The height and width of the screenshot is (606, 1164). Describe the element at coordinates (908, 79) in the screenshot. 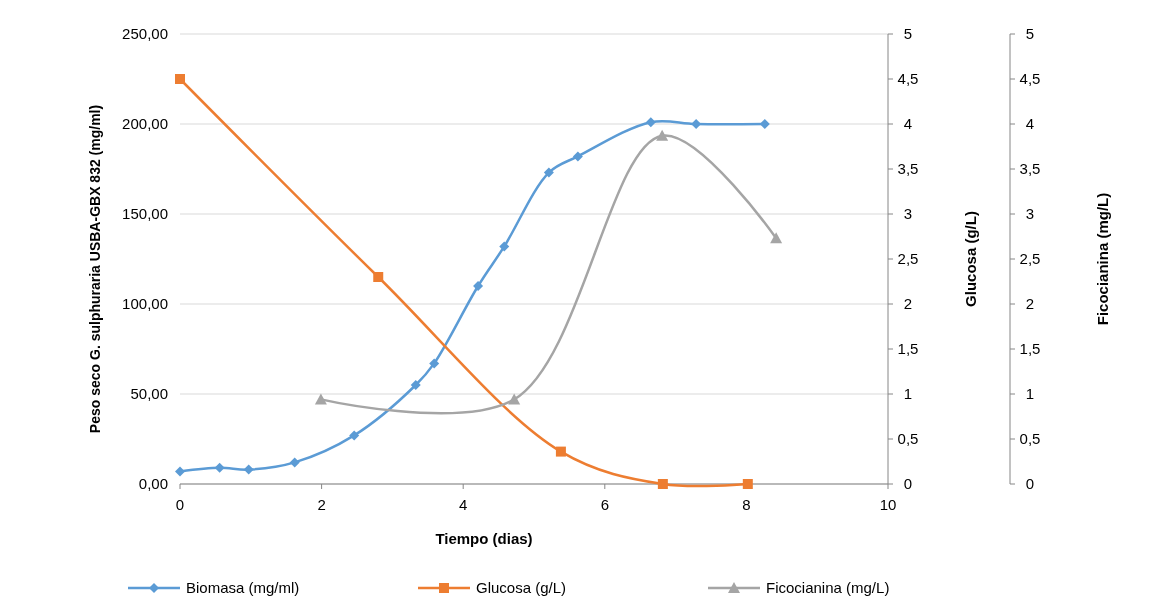

I see `y2-tick-label: 4,5` at that location.